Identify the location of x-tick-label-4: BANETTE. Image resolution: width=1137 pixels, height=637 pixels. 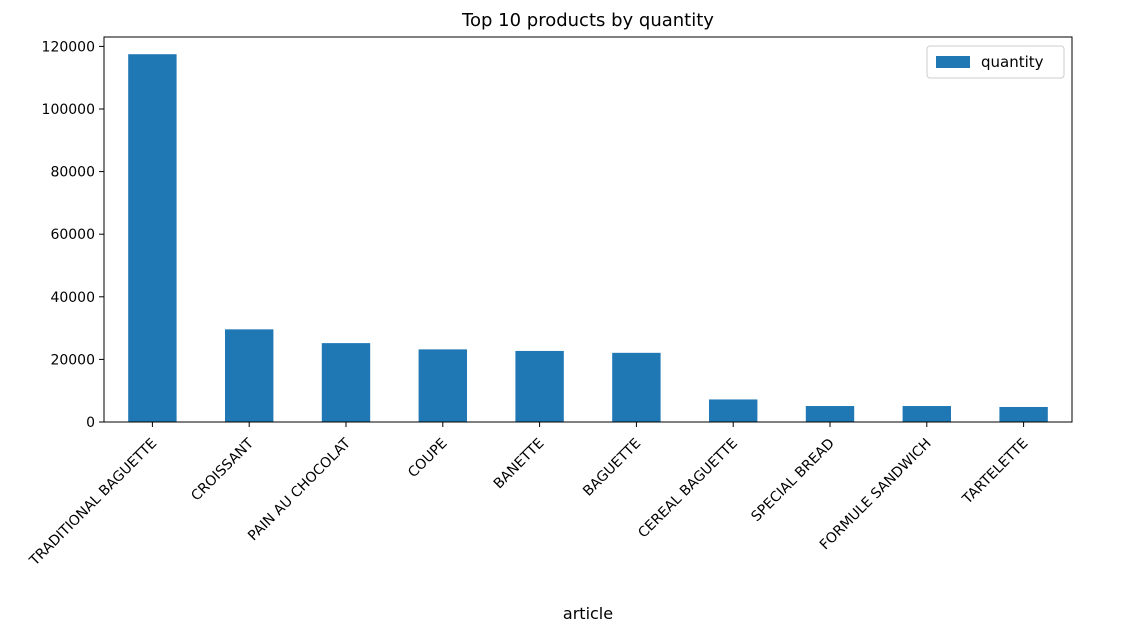
(519, 464).